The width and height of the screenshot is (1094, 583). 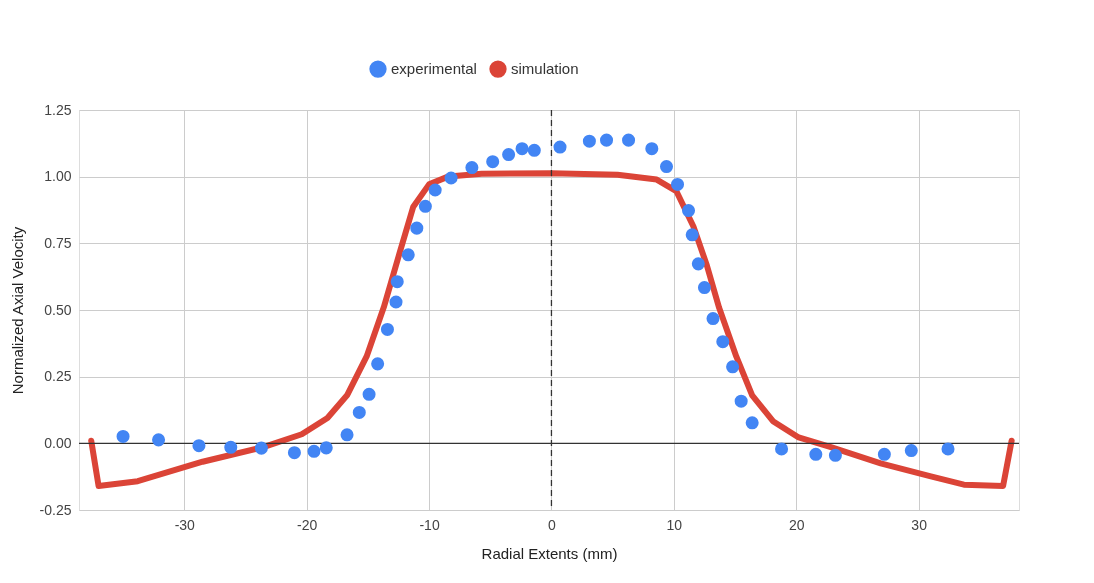 What do you see at coordinates (58, 242) in the screenshot?
I see `y-tick-label: 0.75` at bounding box center [58, 242].